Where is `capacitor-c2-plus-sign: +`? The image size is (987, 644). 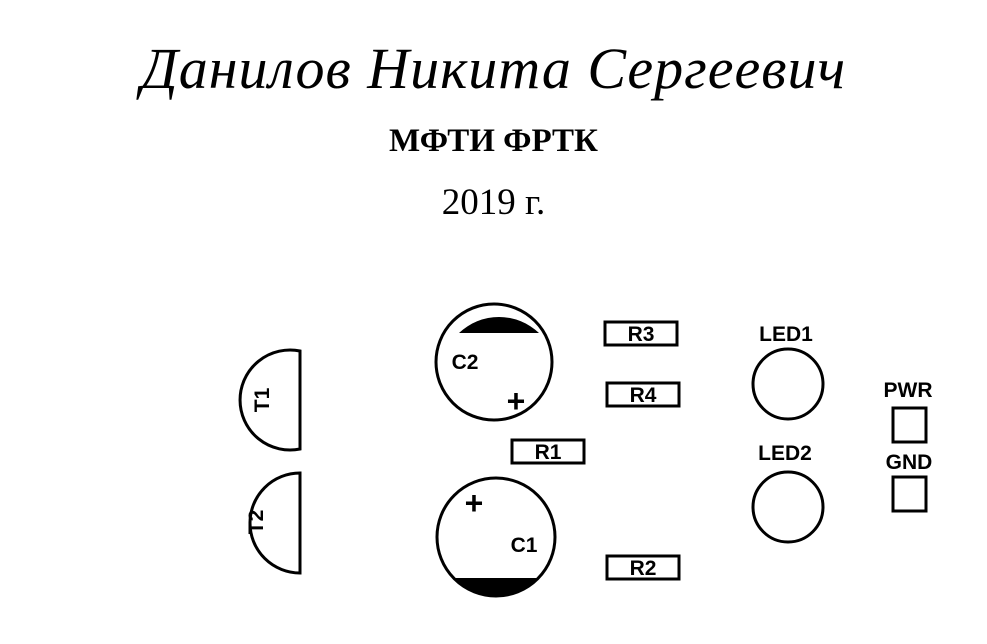
capacitor-c2-plus-sign: + is located at coordinates (516, 401).